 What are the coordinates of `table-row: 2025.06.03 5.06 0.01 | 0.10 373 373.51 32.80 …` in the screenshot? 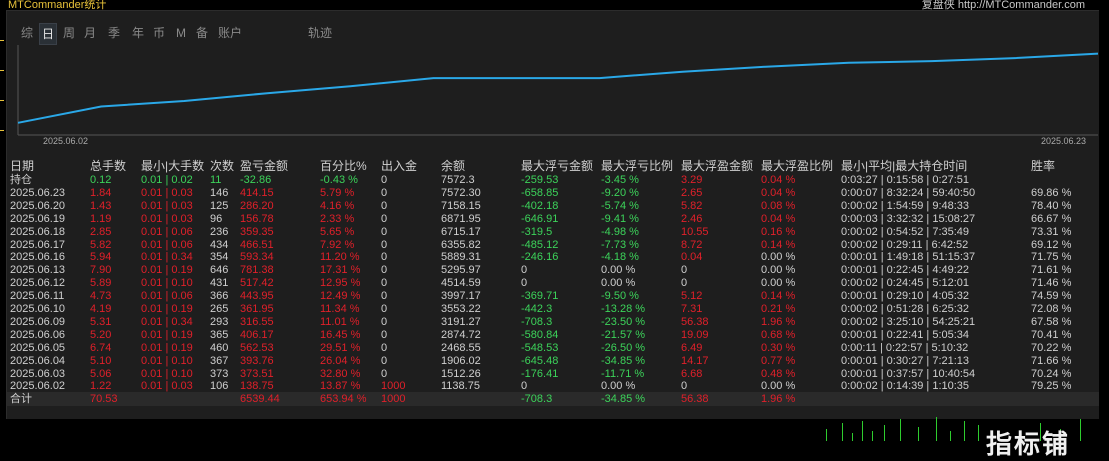 It's located at (553, 374).